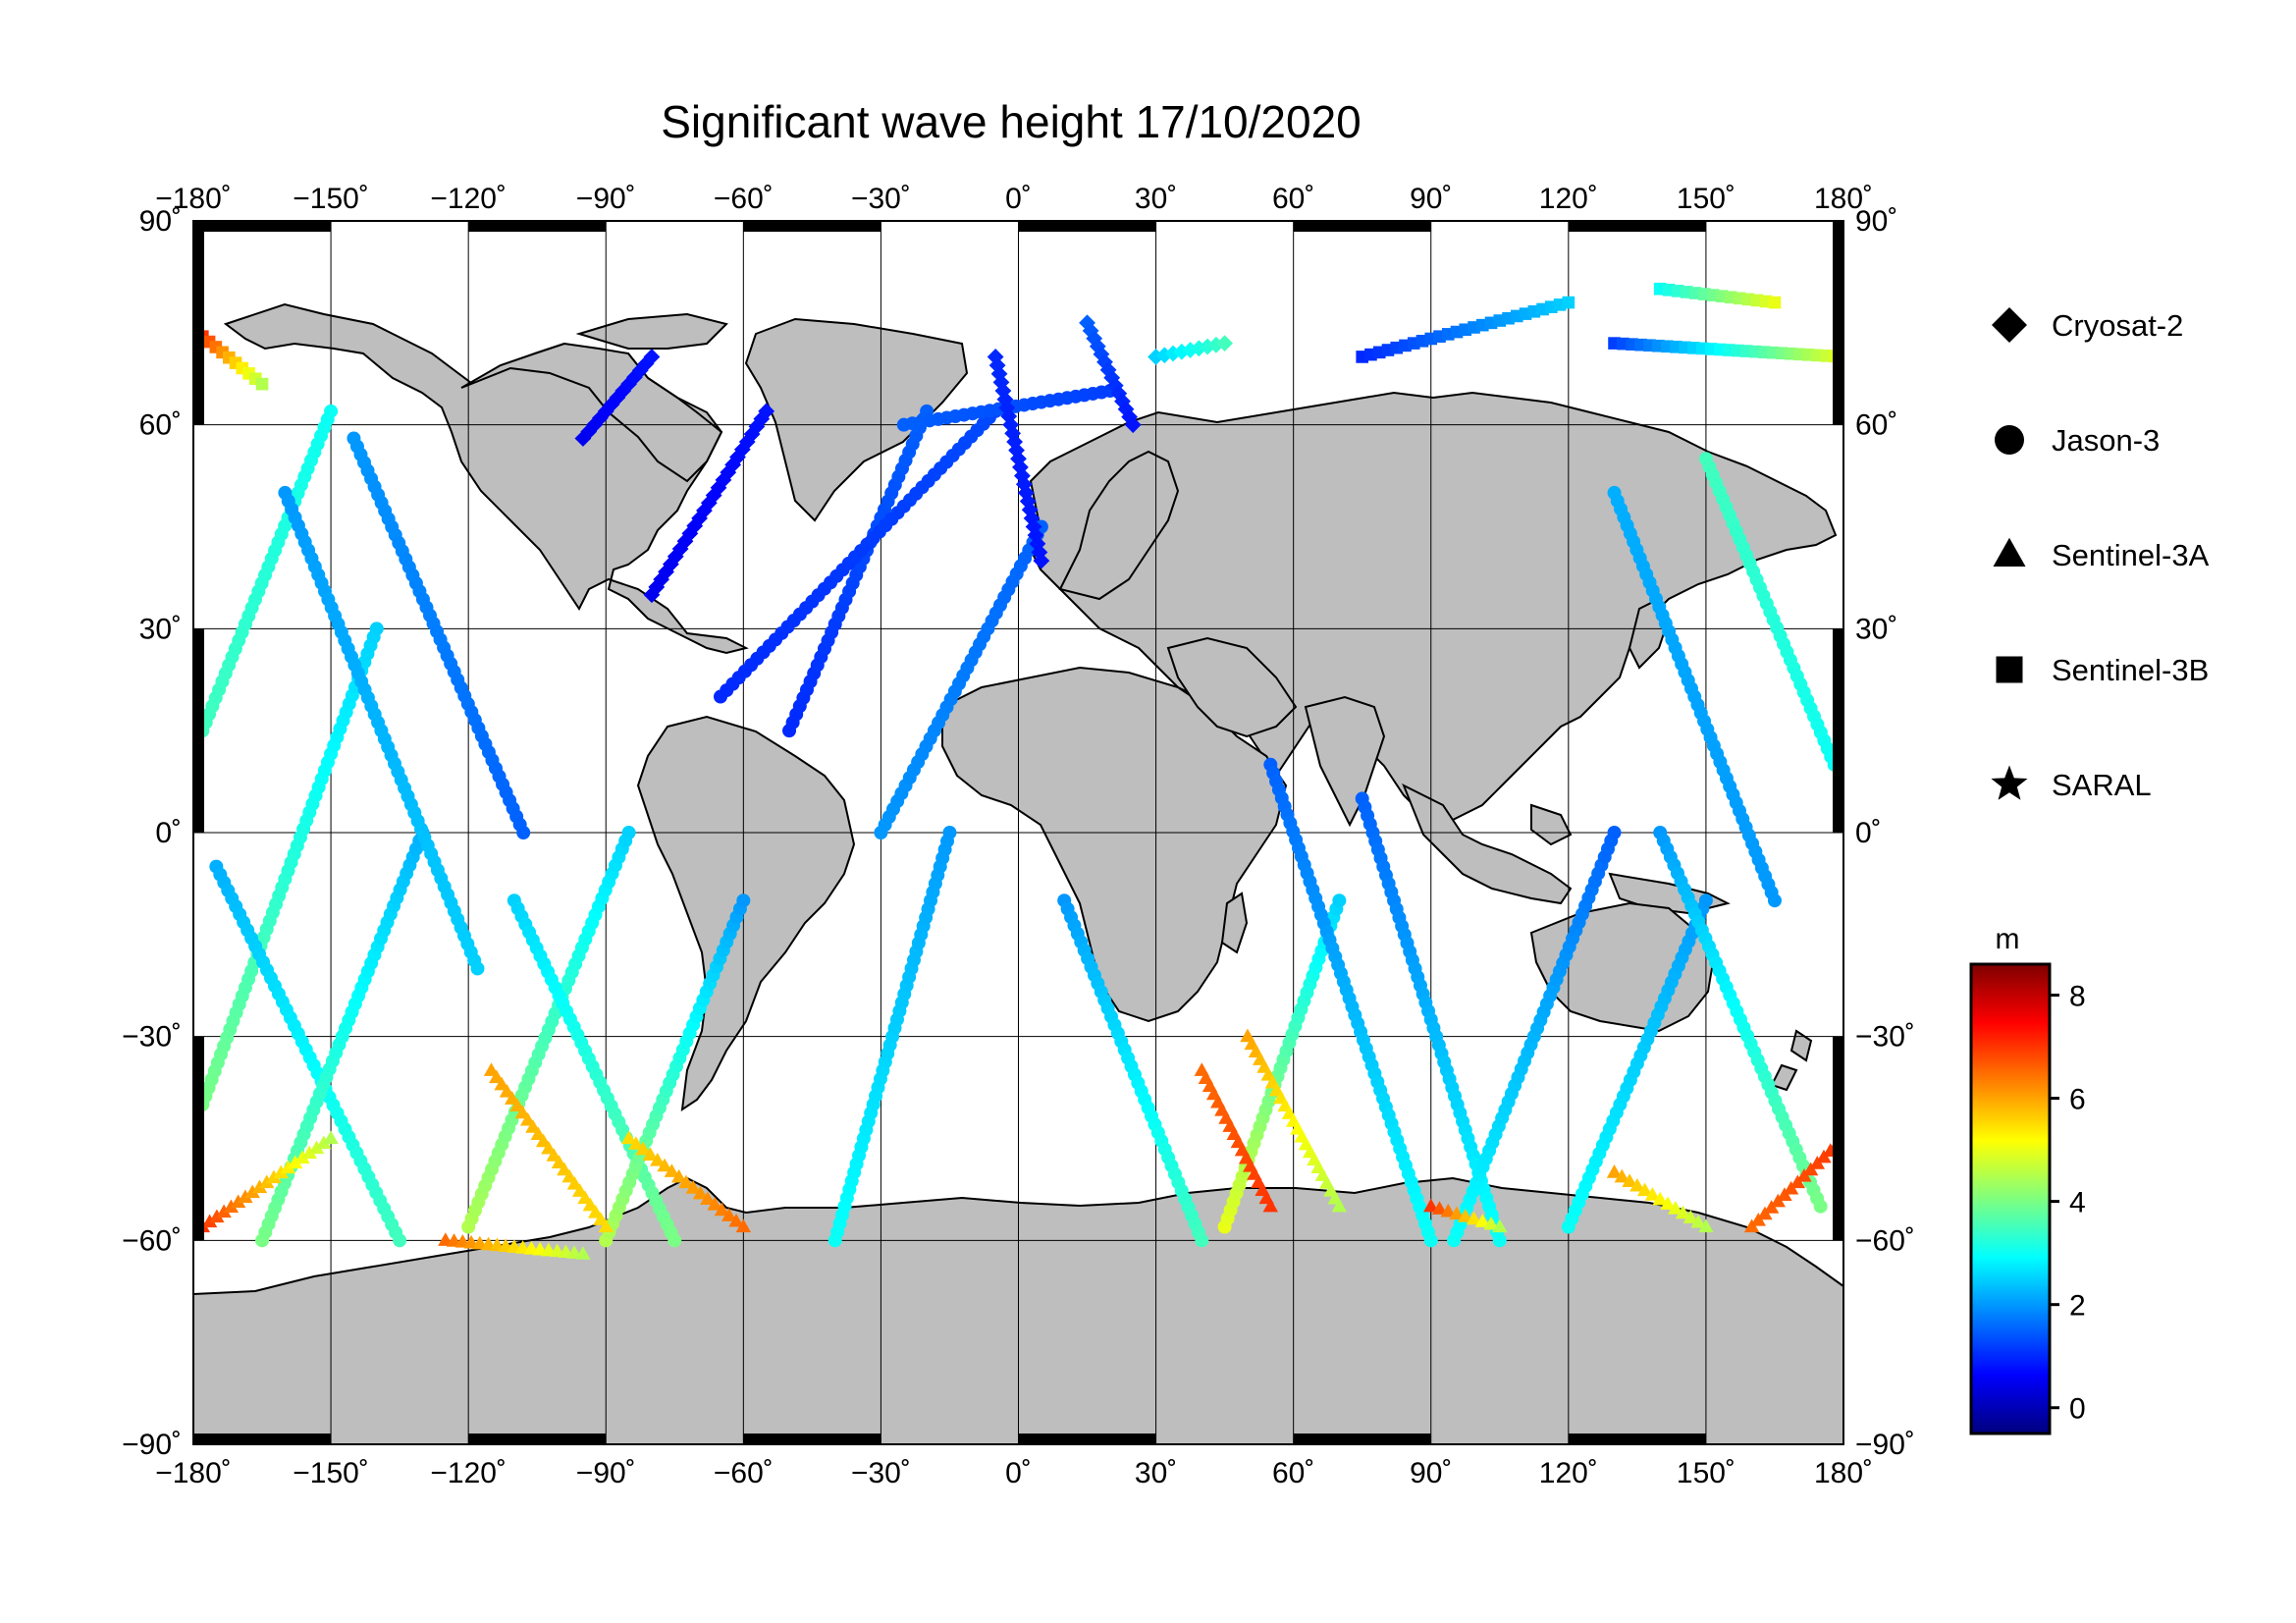 The width and height of the screenshot is (2296, 1623). Describe the element at coordinates (1844, 199) in the screenshot. I see `lon-tick-label-top: 180˚` at that location.